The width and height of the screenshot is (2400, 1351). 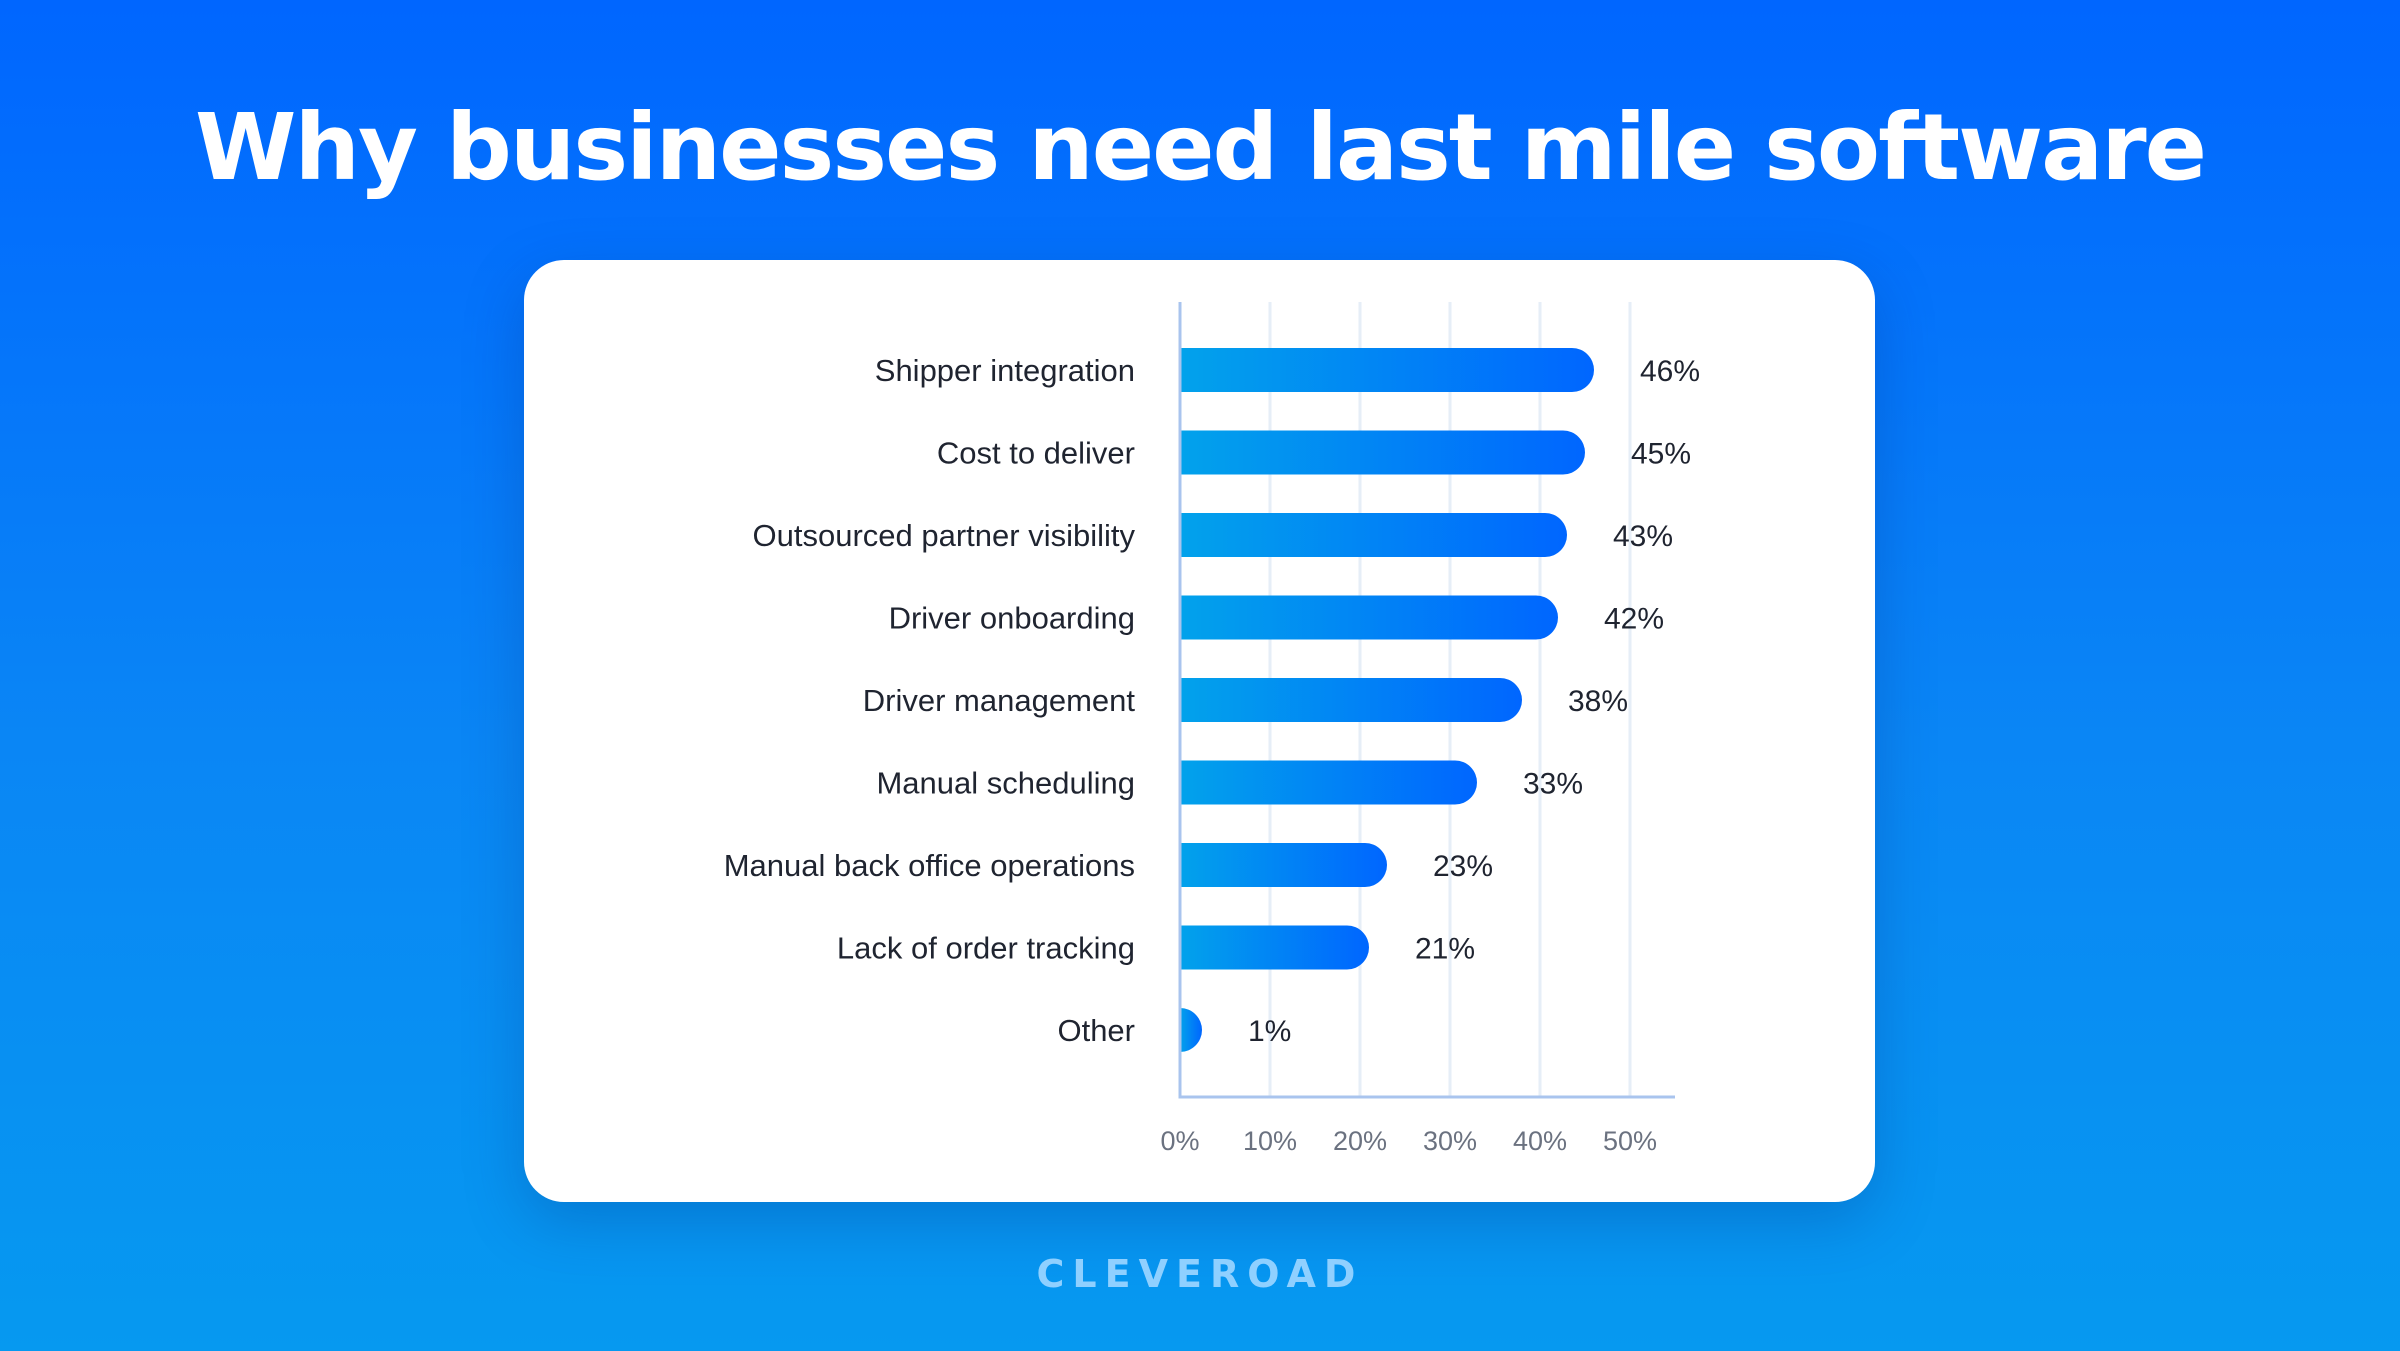 I want to click on value-label: 23%, so click(x=1463, y=866).